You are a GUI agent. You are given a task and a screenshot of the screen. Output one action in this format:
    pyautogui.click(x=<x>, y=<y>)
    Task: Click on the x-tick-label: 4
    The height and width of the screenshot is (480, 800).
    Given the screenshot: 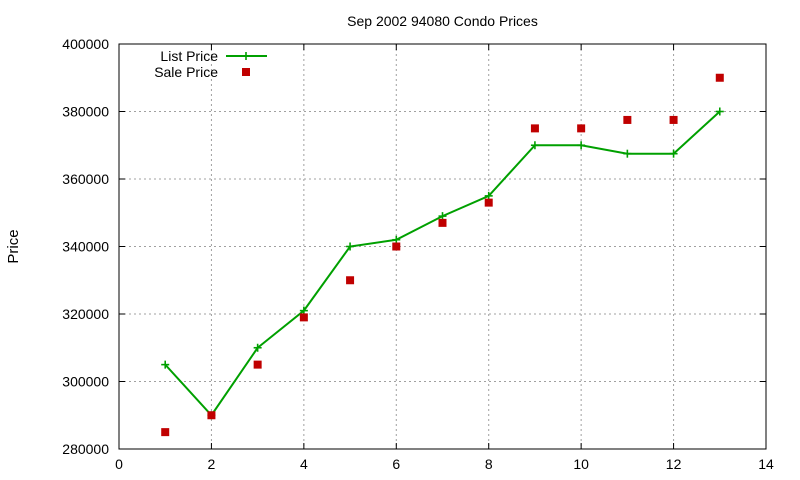 What is the action you would take?
    pyautogui.click(x=304, y=464)
    